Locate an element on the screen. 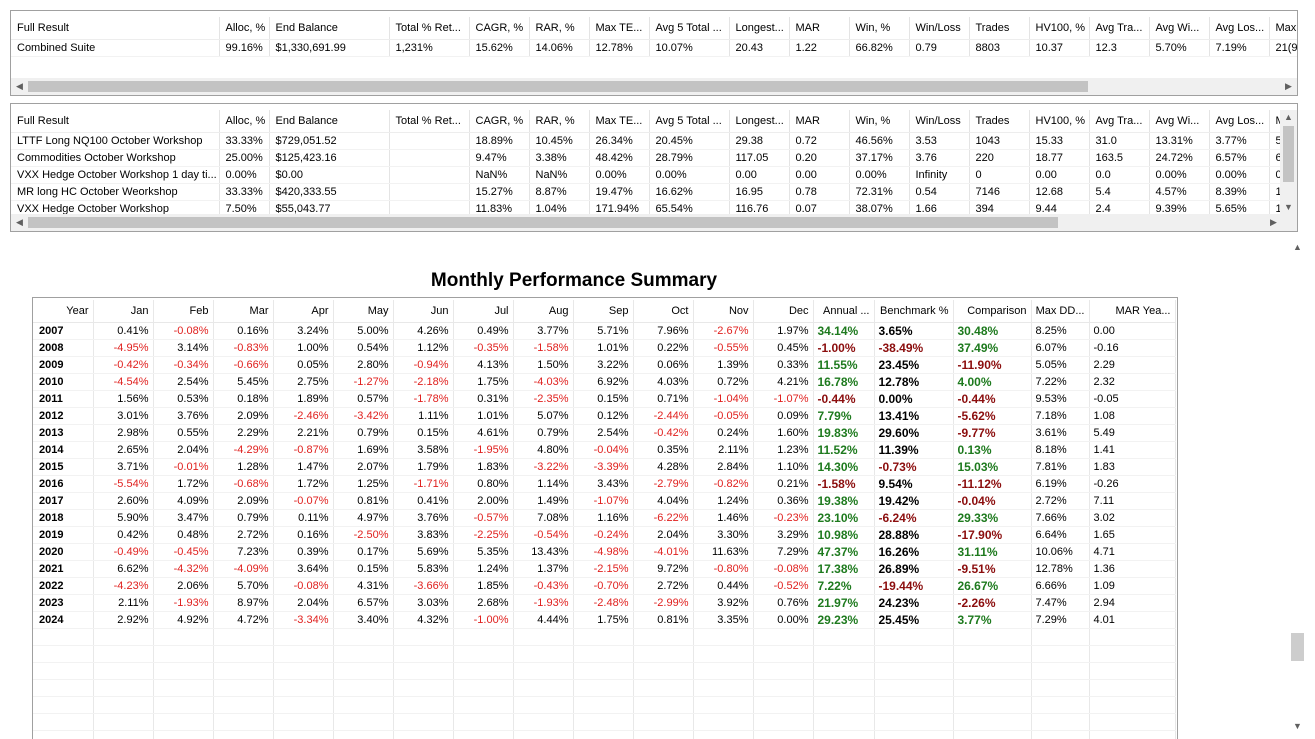  column-header: Nov is located at coordinates (723, 311).